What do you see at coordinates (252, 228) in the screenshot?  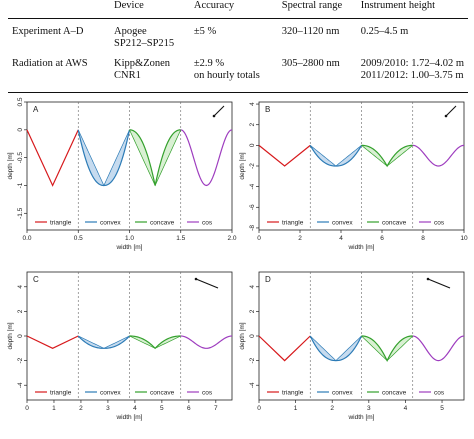 I see `y-tick-label: -8` at bounding box center [252, 228].